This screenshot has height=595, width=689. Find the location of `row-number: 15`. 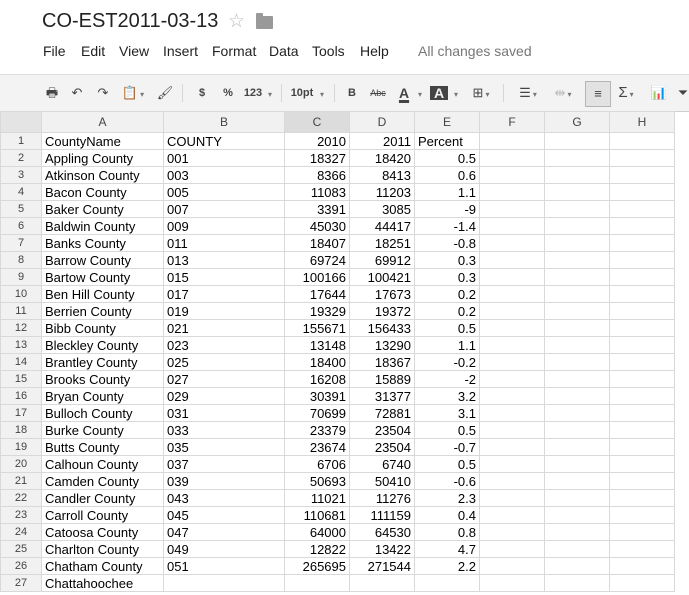

row-number: 15 is located at coordinates (21, 379).